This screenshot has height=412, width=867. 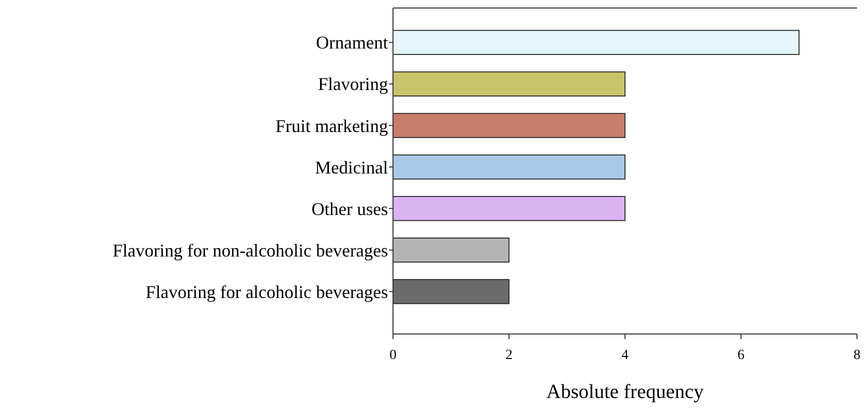 I want to click on x-tick-label: 4, so click(x=625, y=355).